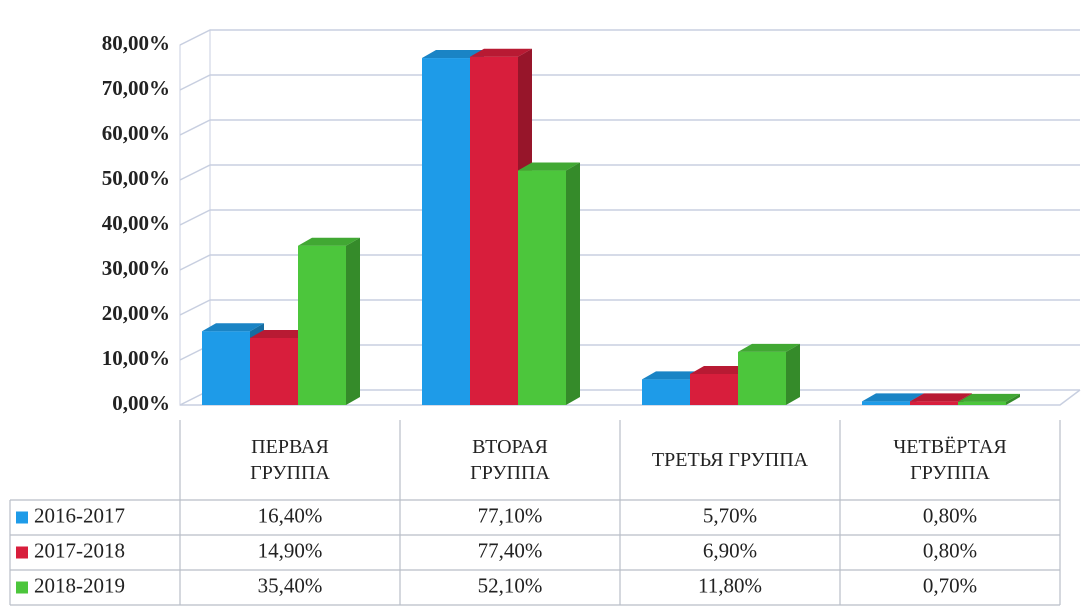 Image resolution: width=1082 pixels, height=608 pixels. I want to click on data-label: 11,80%, so click(730, 585).